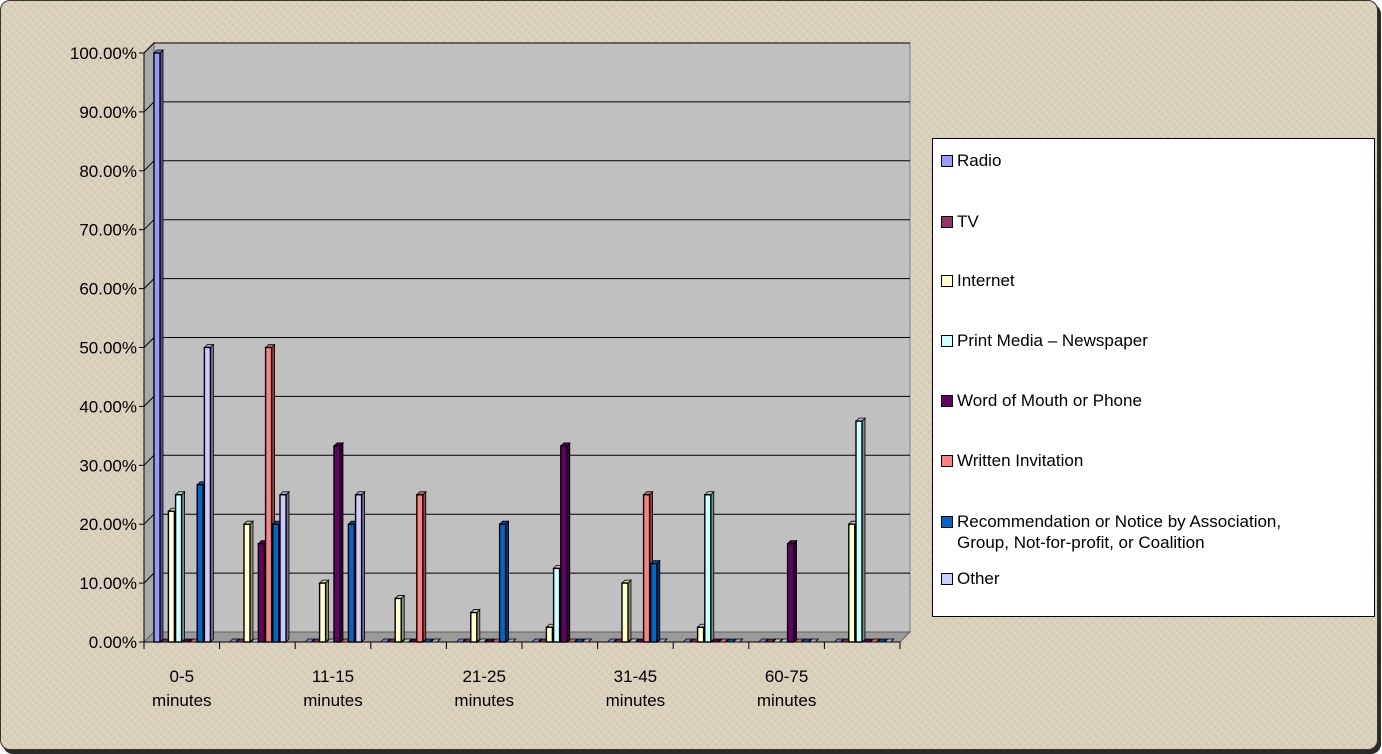  What do you see at coordinates (635, 676) in the screenshot?
I see `x-tick-label: 31-45` at bounding box center [635, 676].